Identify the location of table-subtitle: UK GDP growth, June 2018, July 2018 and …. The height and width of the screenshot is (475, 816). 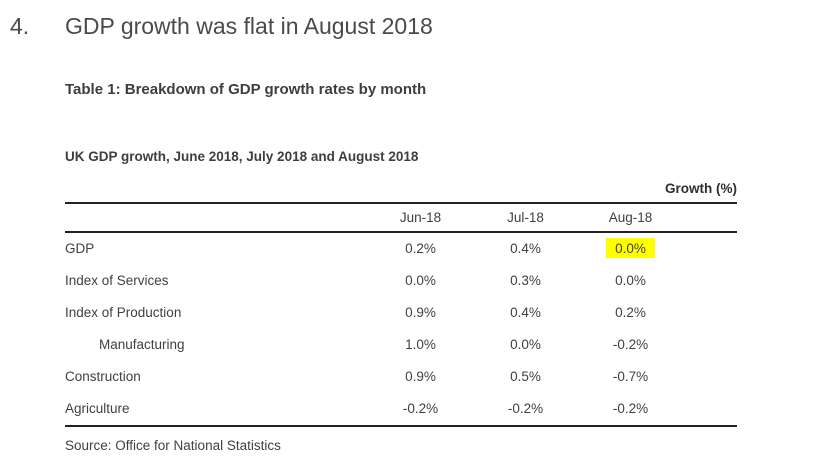
(242, 156).